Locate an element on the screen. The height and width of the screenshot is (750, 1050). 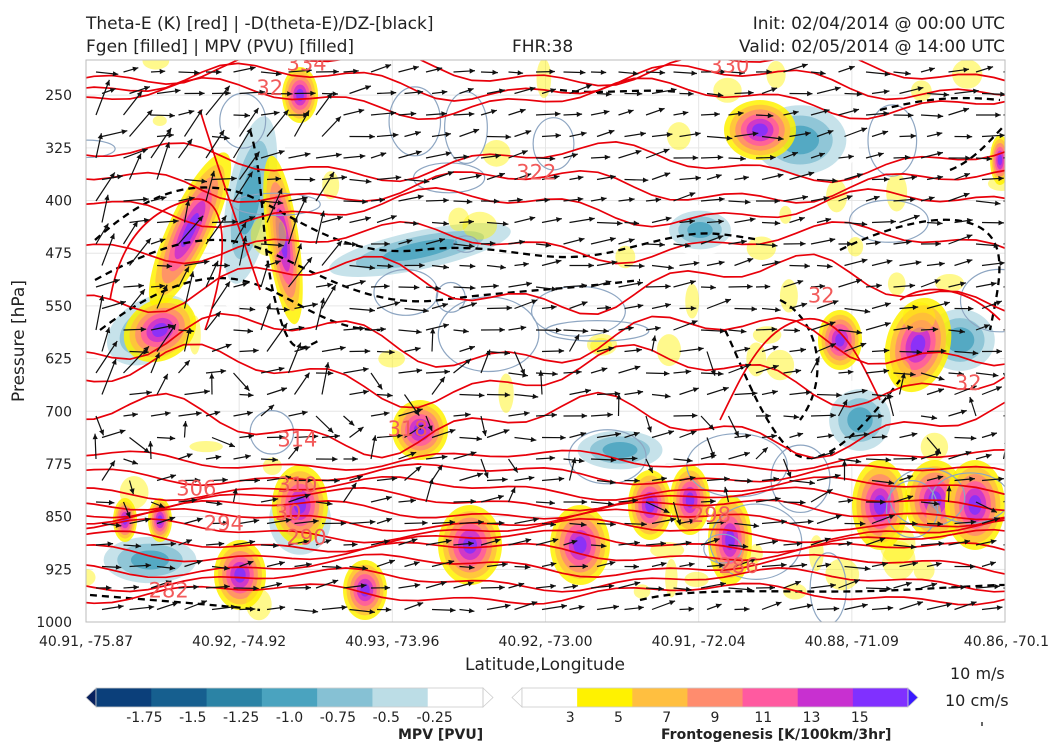
fgen-tick-label: 3 is located at coordinates (570, 718).